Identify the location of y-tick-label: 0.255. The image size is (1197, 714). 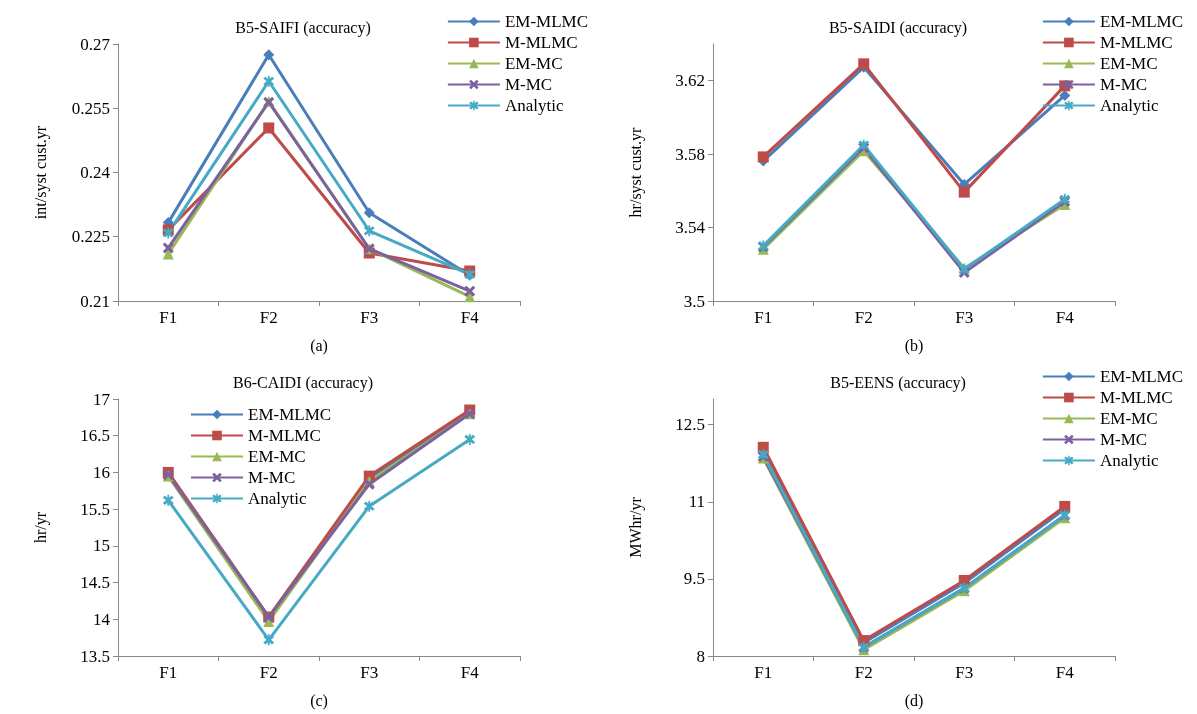
(90, 108).